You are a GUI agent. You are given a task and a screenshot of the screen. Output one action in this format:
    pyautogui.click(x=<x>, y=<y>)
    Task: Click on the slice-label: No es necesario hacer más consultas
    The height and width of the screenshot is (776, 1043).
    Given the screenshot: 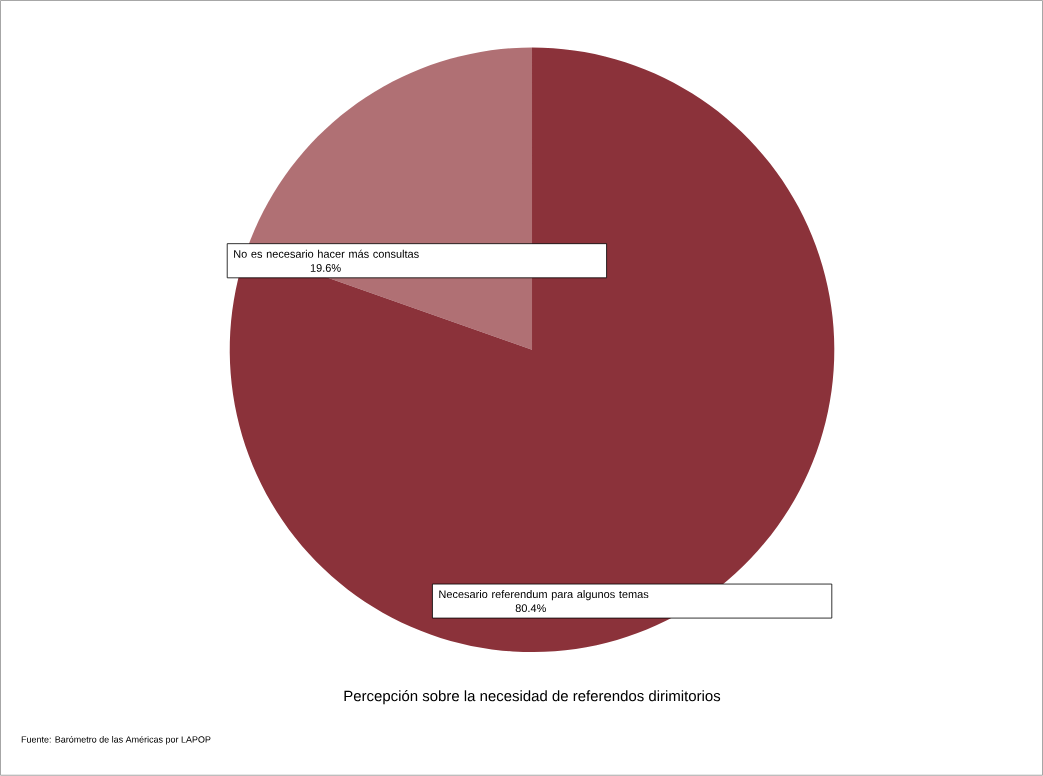 What is the action you would take?
    pyautogui.click(x=326, y=253)
    